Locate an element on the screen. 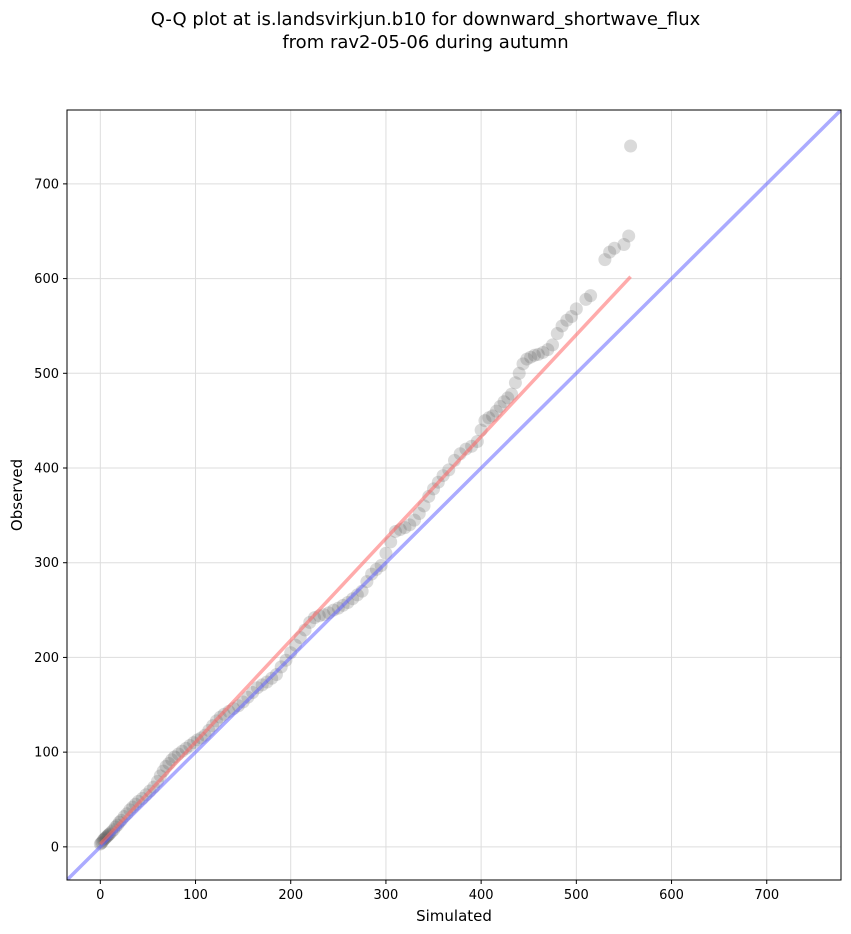 This screenshot has width=851, height=934. y-tick-label: 400 is located at coordinates (46, 469).